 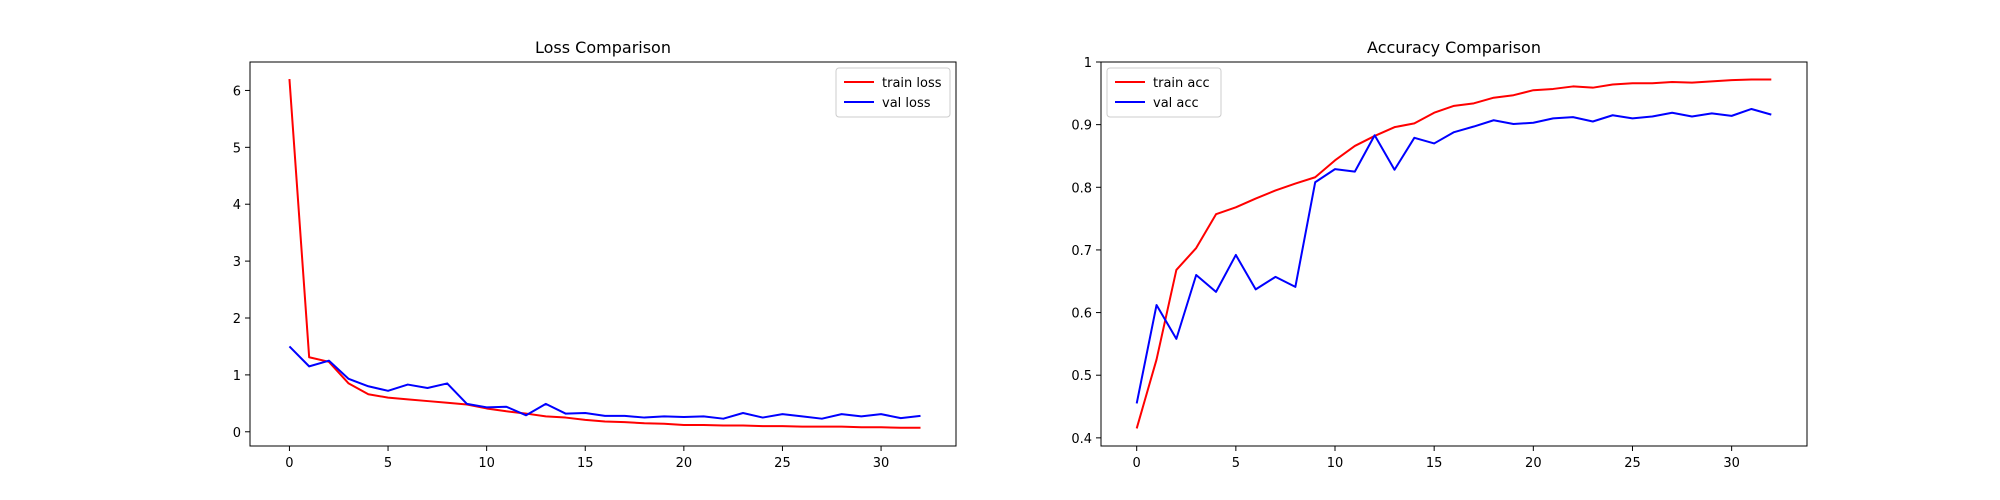 What do you see at coordinates (1081, 251) in the screenshot?
I see `y-tick-label: 0.7` at bounding box center [1081, 251].